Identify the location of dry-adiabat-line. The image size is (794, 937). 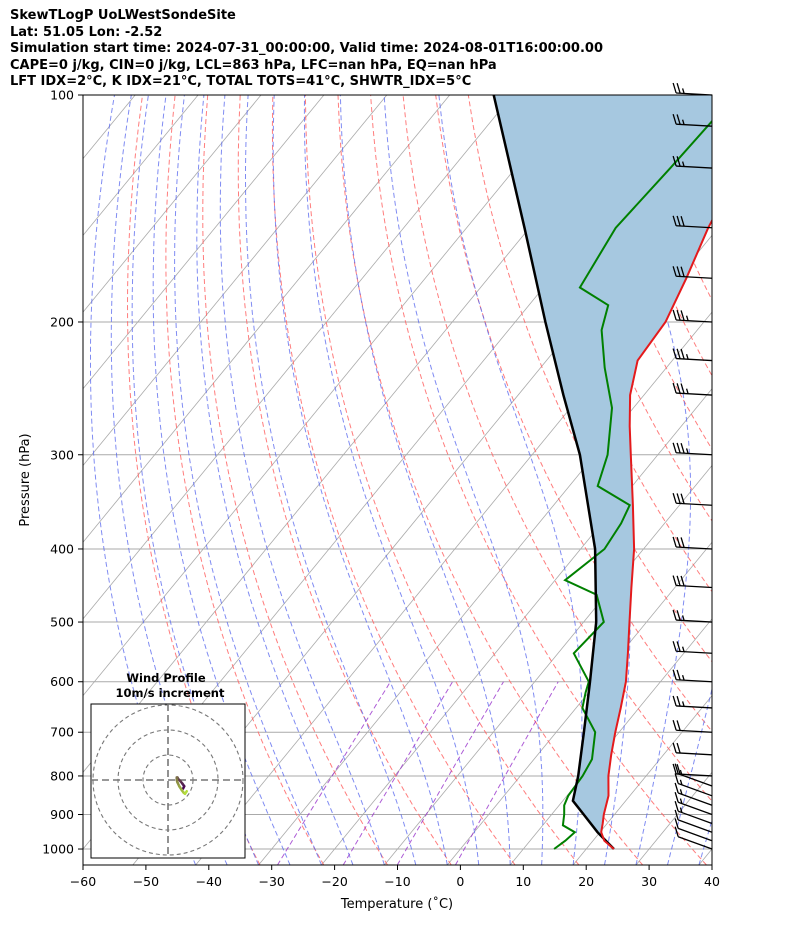
(761, 480).